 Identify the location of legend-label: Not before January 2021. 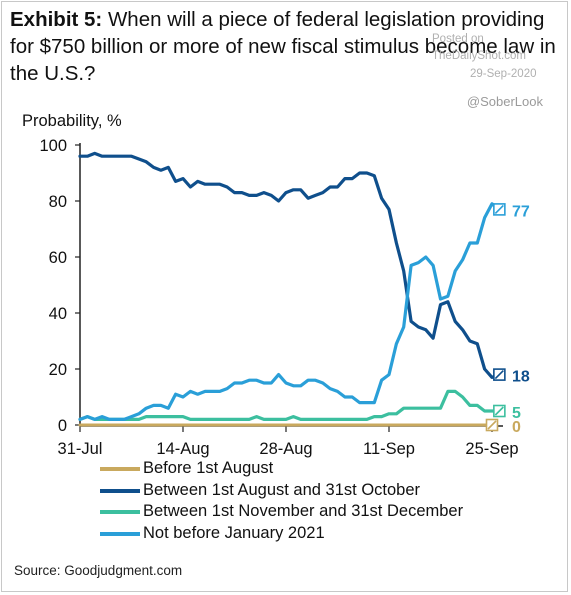
(234, 532).